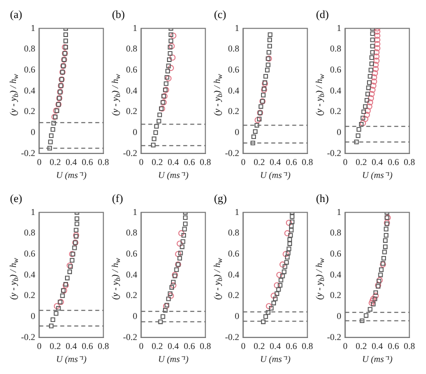  What do you see at coordinates (117, 199) in the screenshot?
I see `chart-title: (f)` at bounding box center [117, 199].